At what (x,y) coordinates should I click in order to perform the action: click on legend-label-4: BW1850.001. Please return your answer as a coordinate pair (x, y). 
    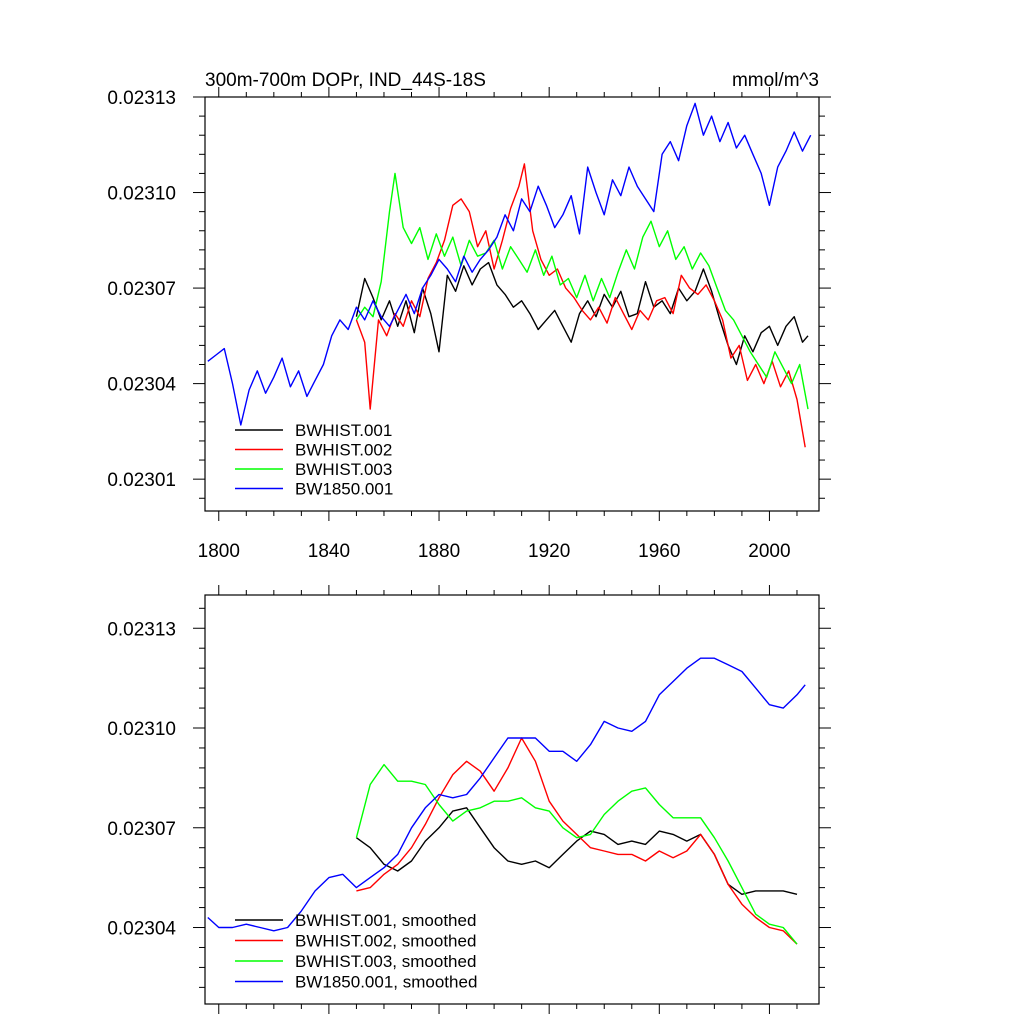
    Looking at the image, I should click on (344, 489).